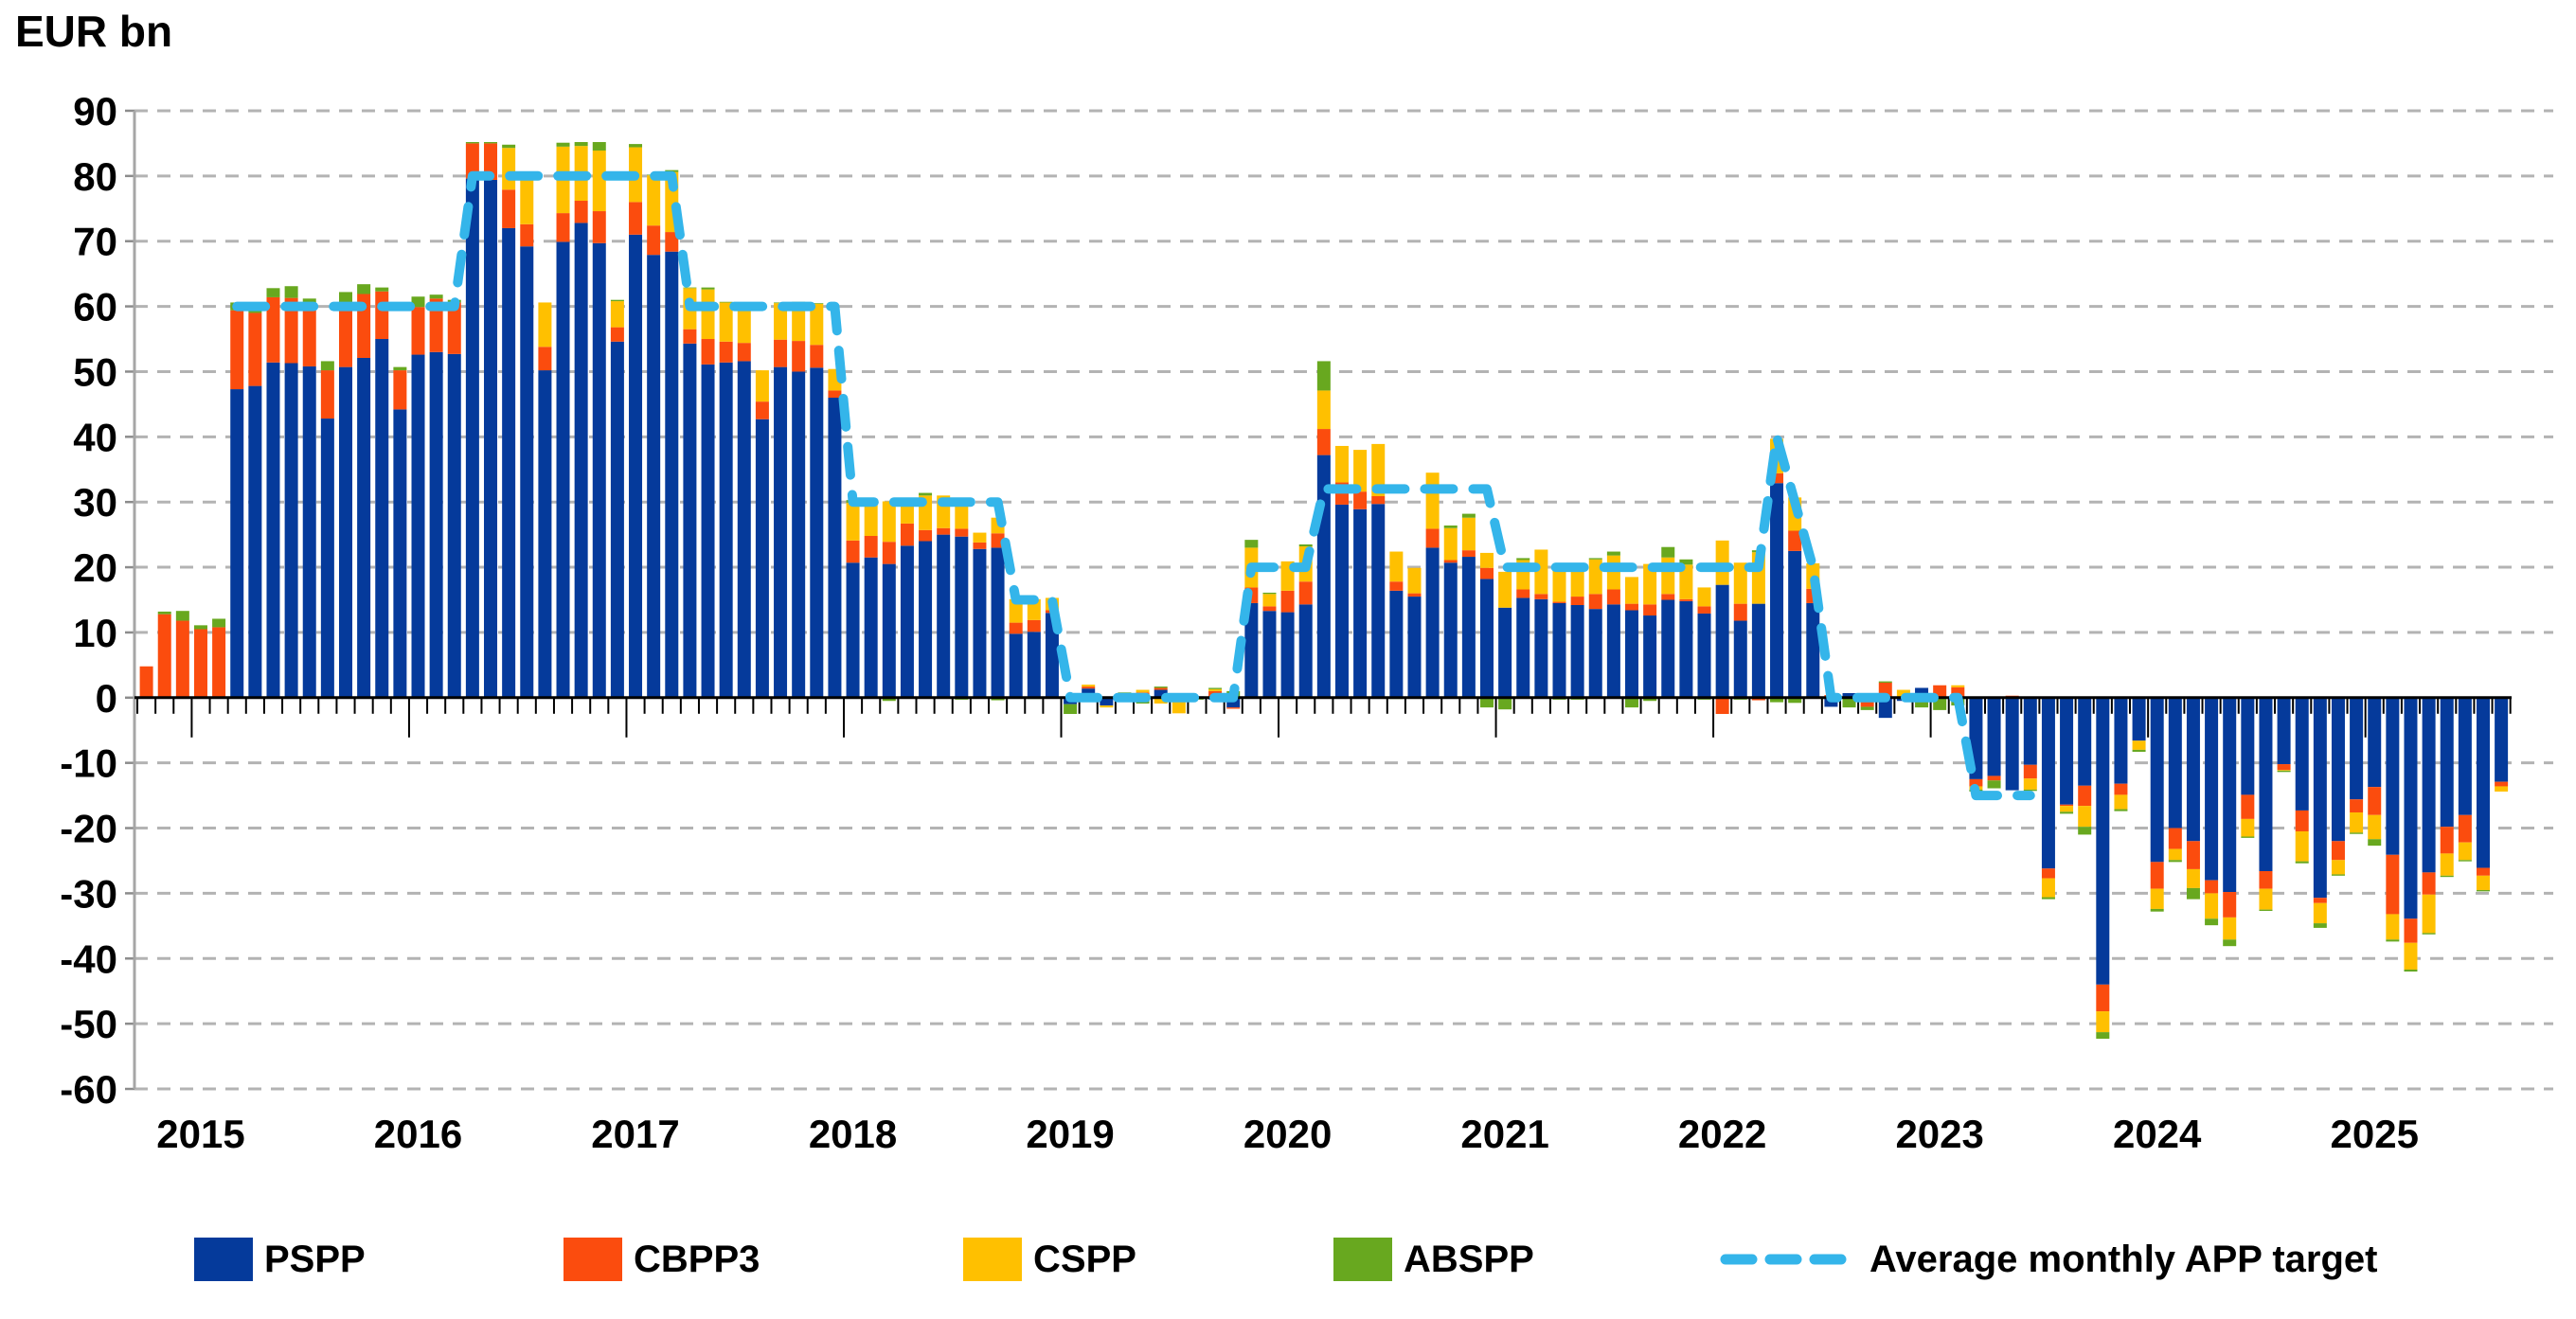 The width and height of the screenshot is (2576, 1319). Describe the element at coordinates (95, 176) in the screenshot. I see `svg-text: 80` at that location.